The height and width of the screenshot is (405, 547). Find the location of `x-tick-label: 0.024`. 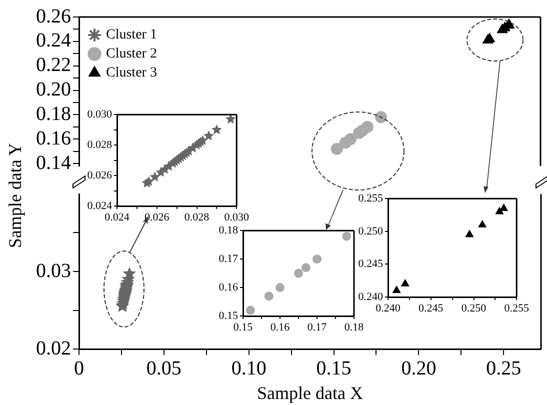

x-tick-label: 0.024 is located at coordinates (117, 217).